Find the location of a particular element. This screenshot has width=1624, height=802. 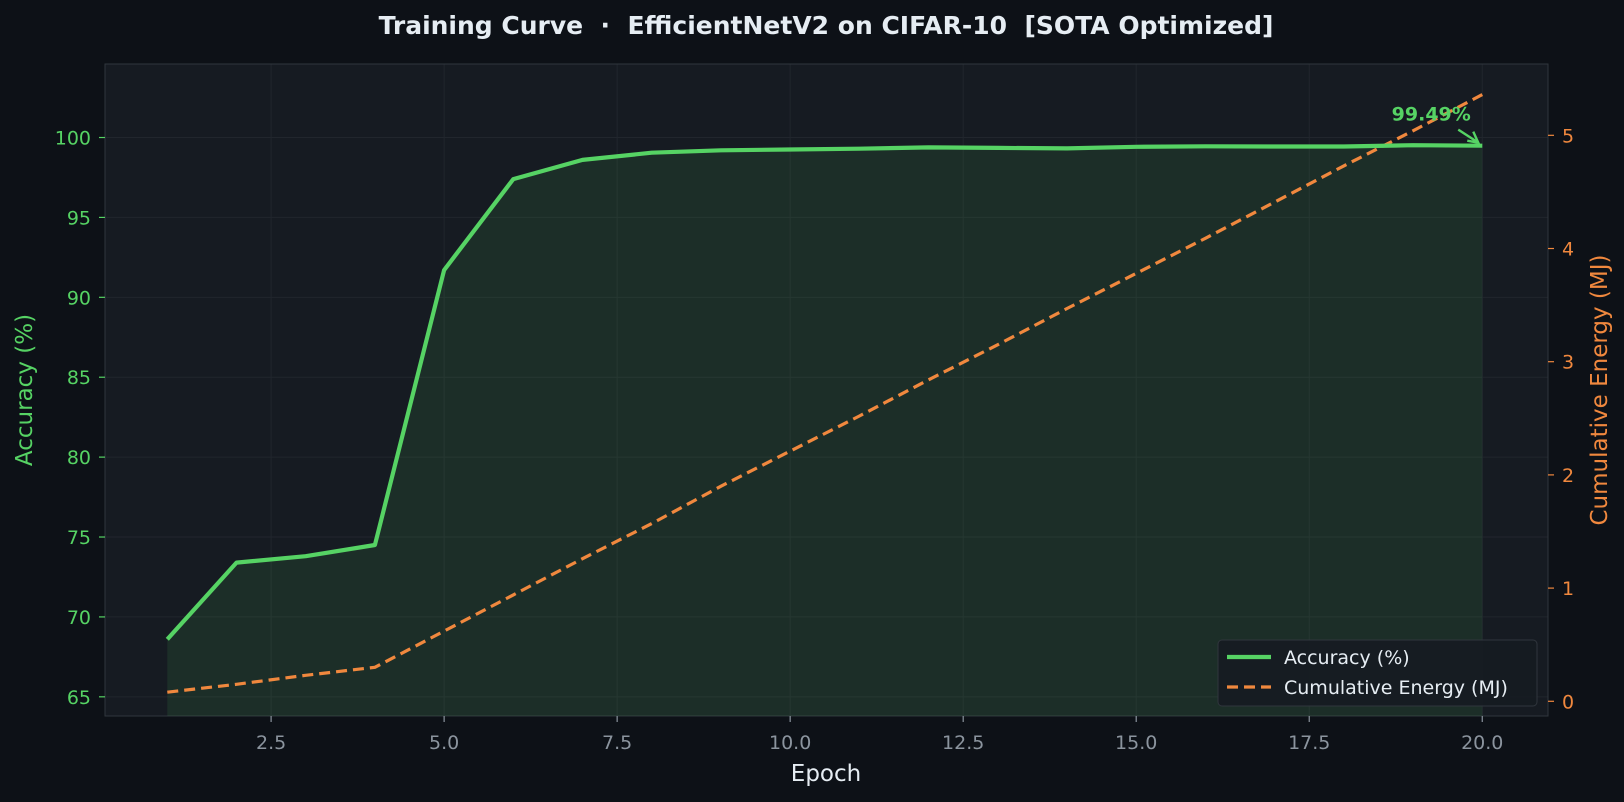

y-left-tick-label: 80 is located at coordinates (79, 458).